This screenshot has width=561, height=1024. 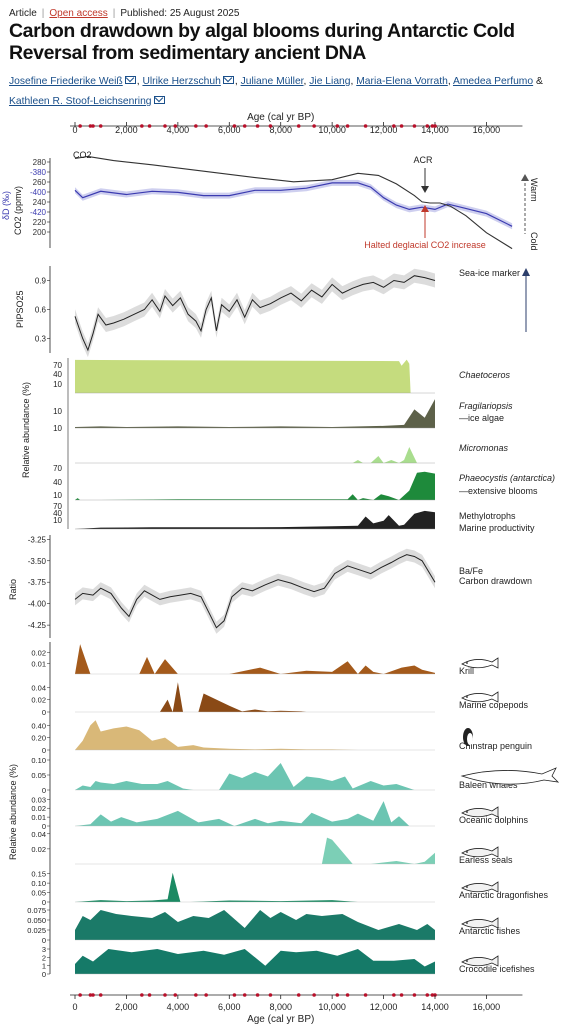 What do you see at coordinates (471, 571) in the screenshot?
I see `bafe-label: Ba/Fe` at bounding box center [471, 571].